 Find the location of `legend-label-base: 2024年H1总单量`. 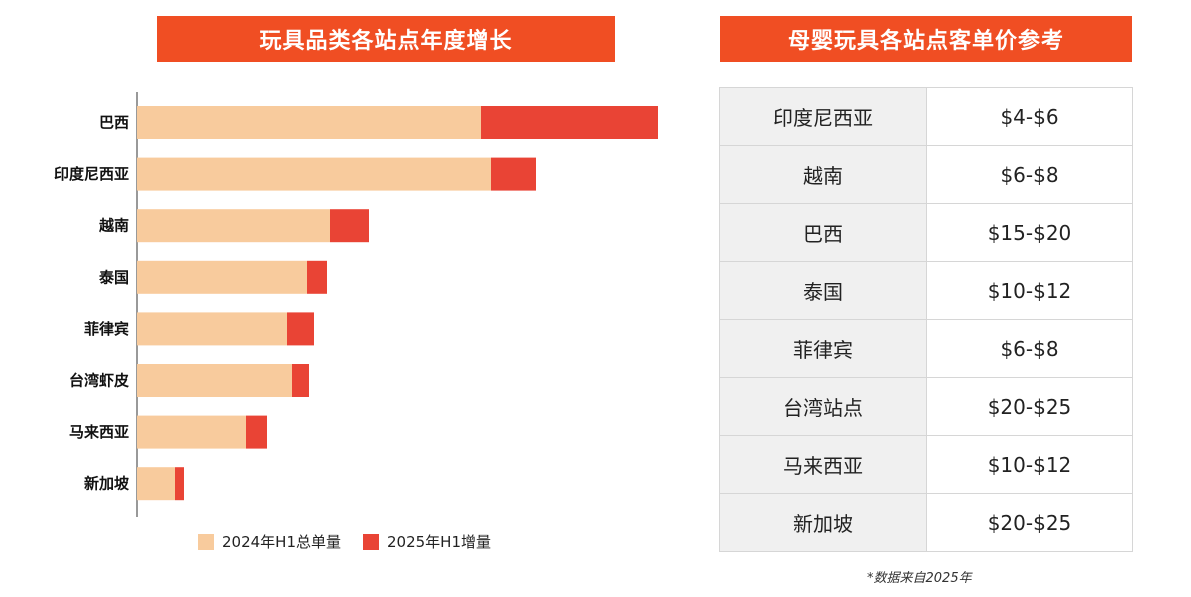

legend-label-base: 2024年H1总单量 is located at coordinates (281, 542).